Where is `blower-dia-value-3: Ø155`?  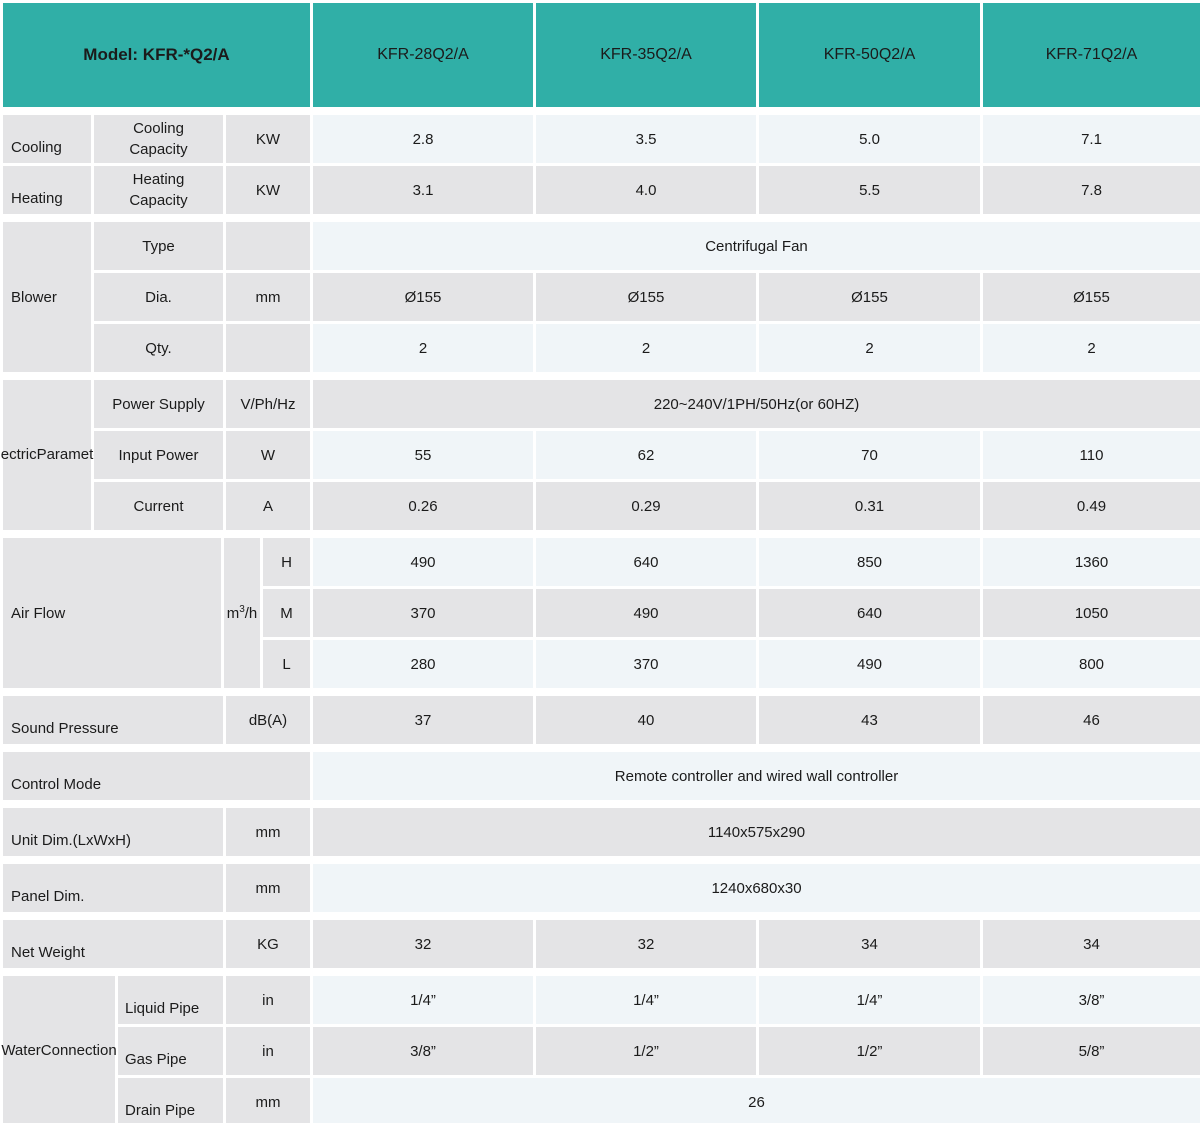 blower-dia-value-3: Ø155 is located at coordinates (1091, 297).